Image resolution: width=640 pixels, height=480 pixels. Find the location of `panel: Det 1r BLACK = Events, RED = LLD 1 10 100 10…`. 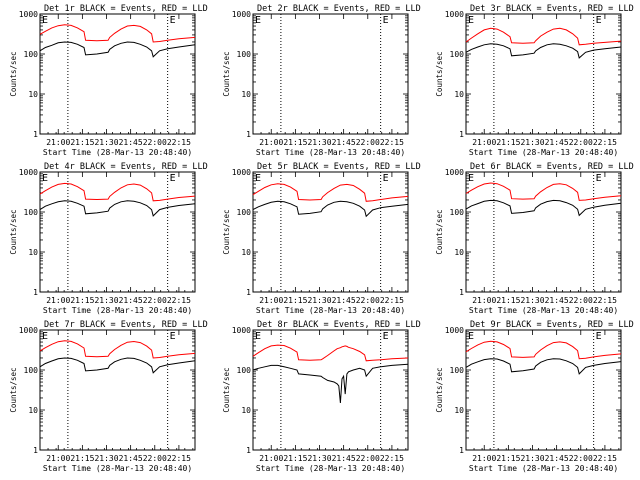

panel: Det 1r BLACK = Events, RED = LLD 1 10 100 10… is located at coordinates (108, 80).